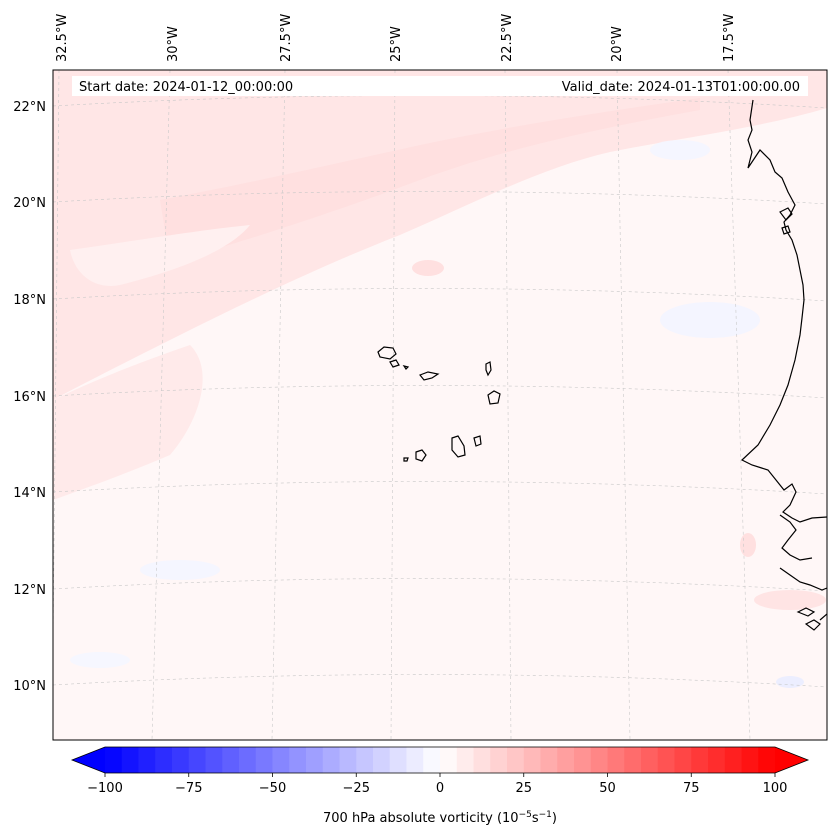 This screenshot has height=839, width=837. I want to click on meridian-20W, so click(623, 405).